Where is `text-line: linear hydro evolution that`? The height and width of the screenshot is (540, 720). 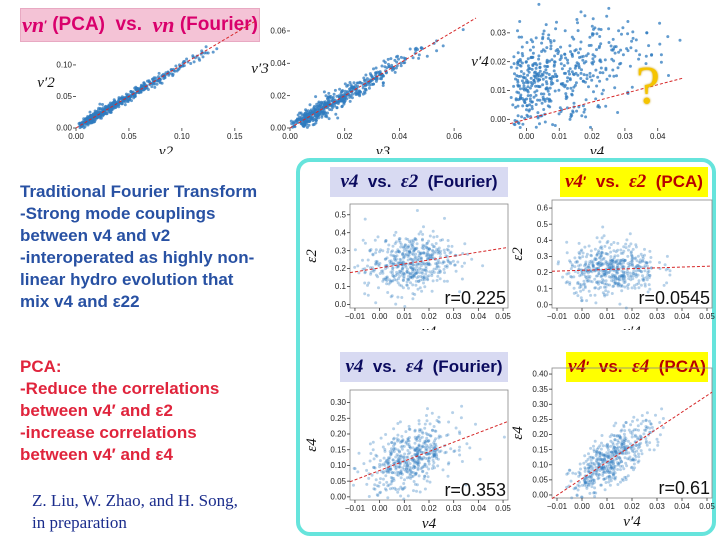 text-line: linear hydro evolution that is located at coordinates (127, 279).